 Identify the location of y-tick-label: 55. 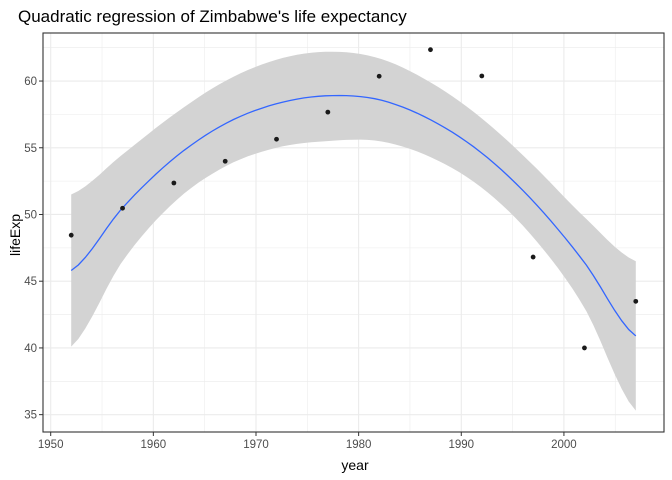
(30, 149).